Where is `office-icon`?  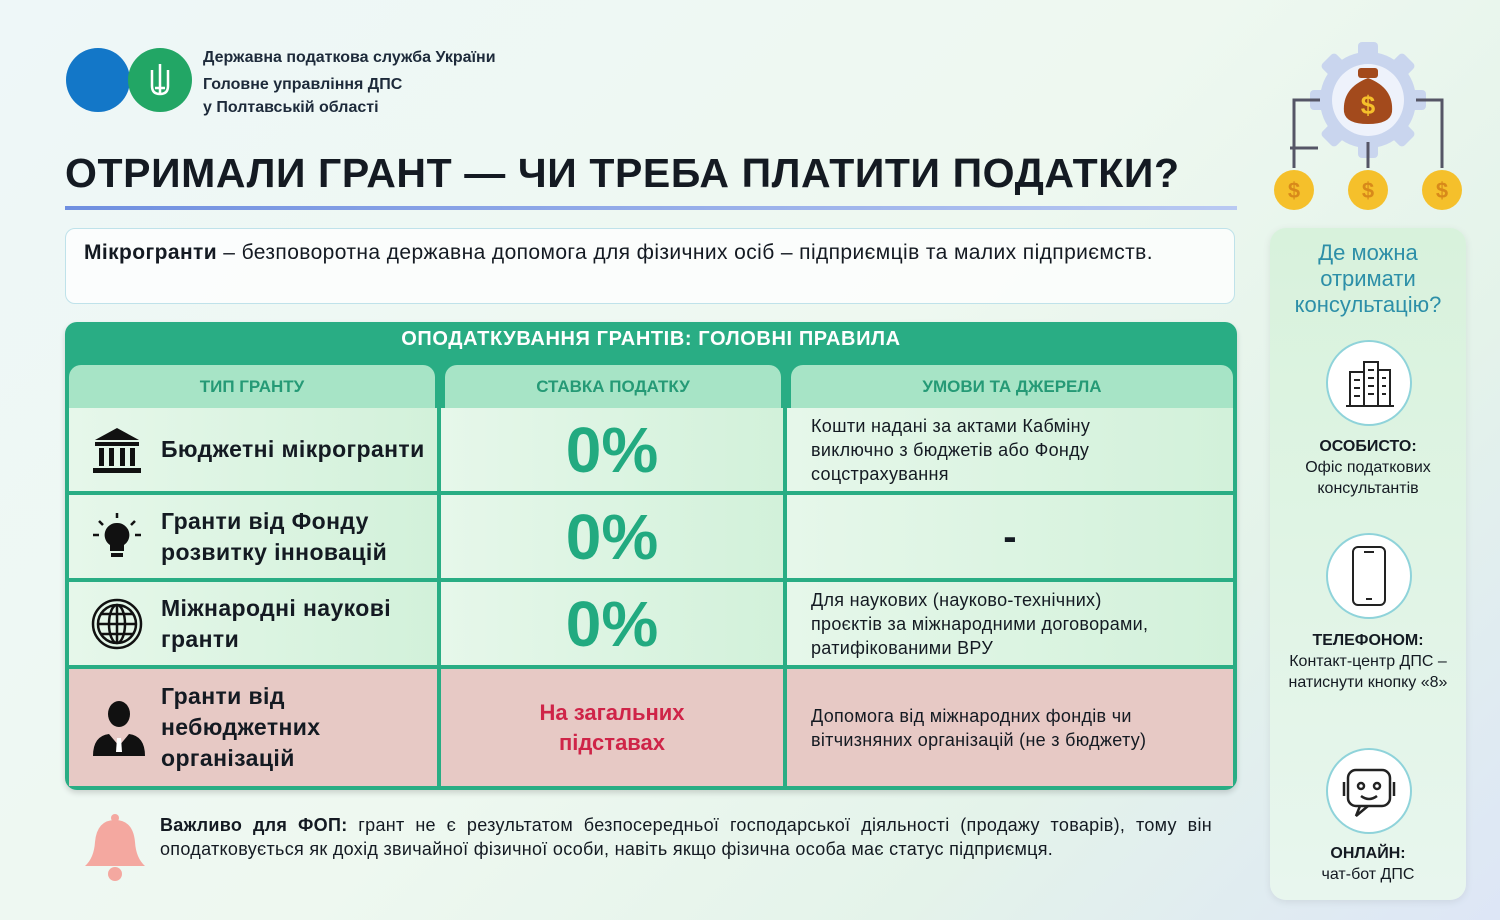 office-icon is located at coordinates (1369, 383).